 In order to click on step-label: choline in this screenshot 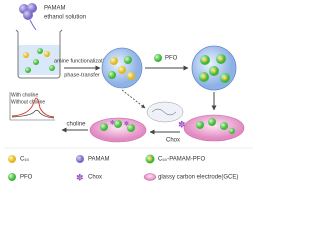, I will do `click(76, 125)`.